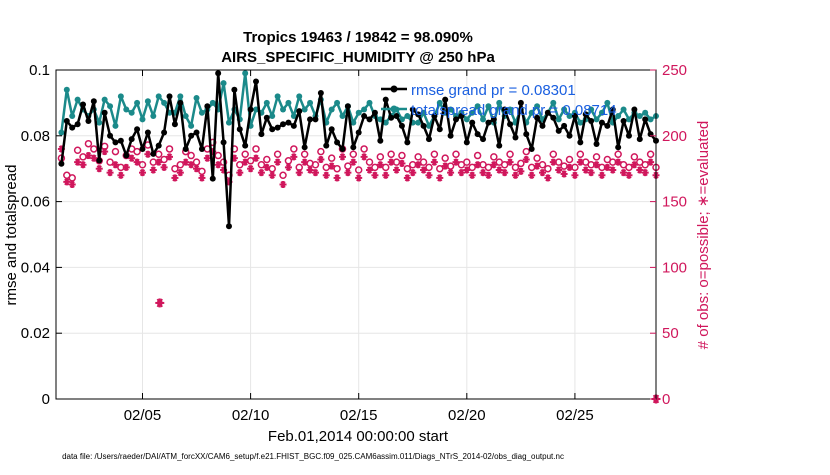 The image size is (830, 475). What do you see at coordinates (251, 415) in the screenshot?
I see `x-tick-label: 02/10` at bounding box center [251, 415].